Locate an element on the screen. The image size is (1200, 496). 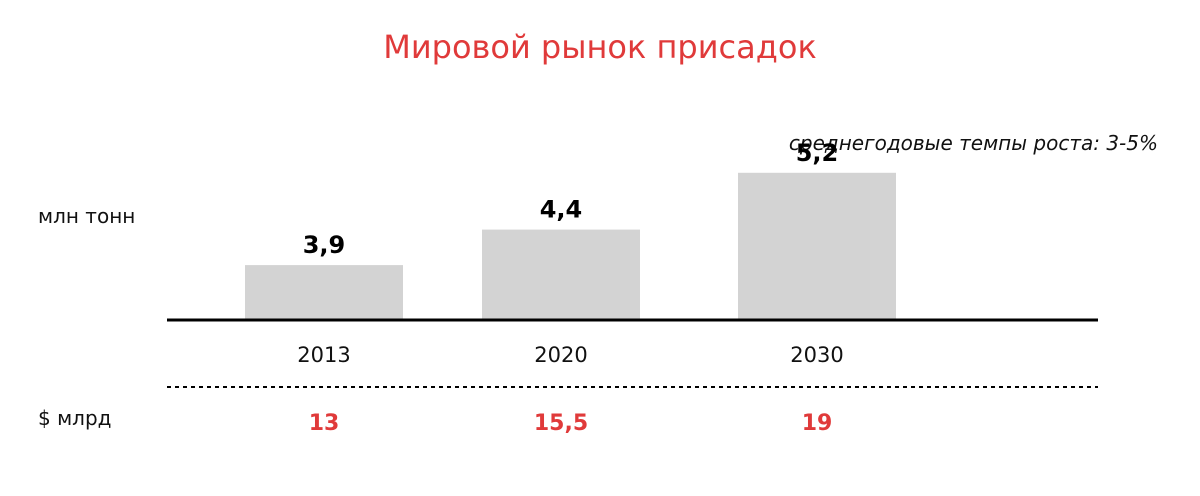
bar-2020 is located at coordinates (561, 274).